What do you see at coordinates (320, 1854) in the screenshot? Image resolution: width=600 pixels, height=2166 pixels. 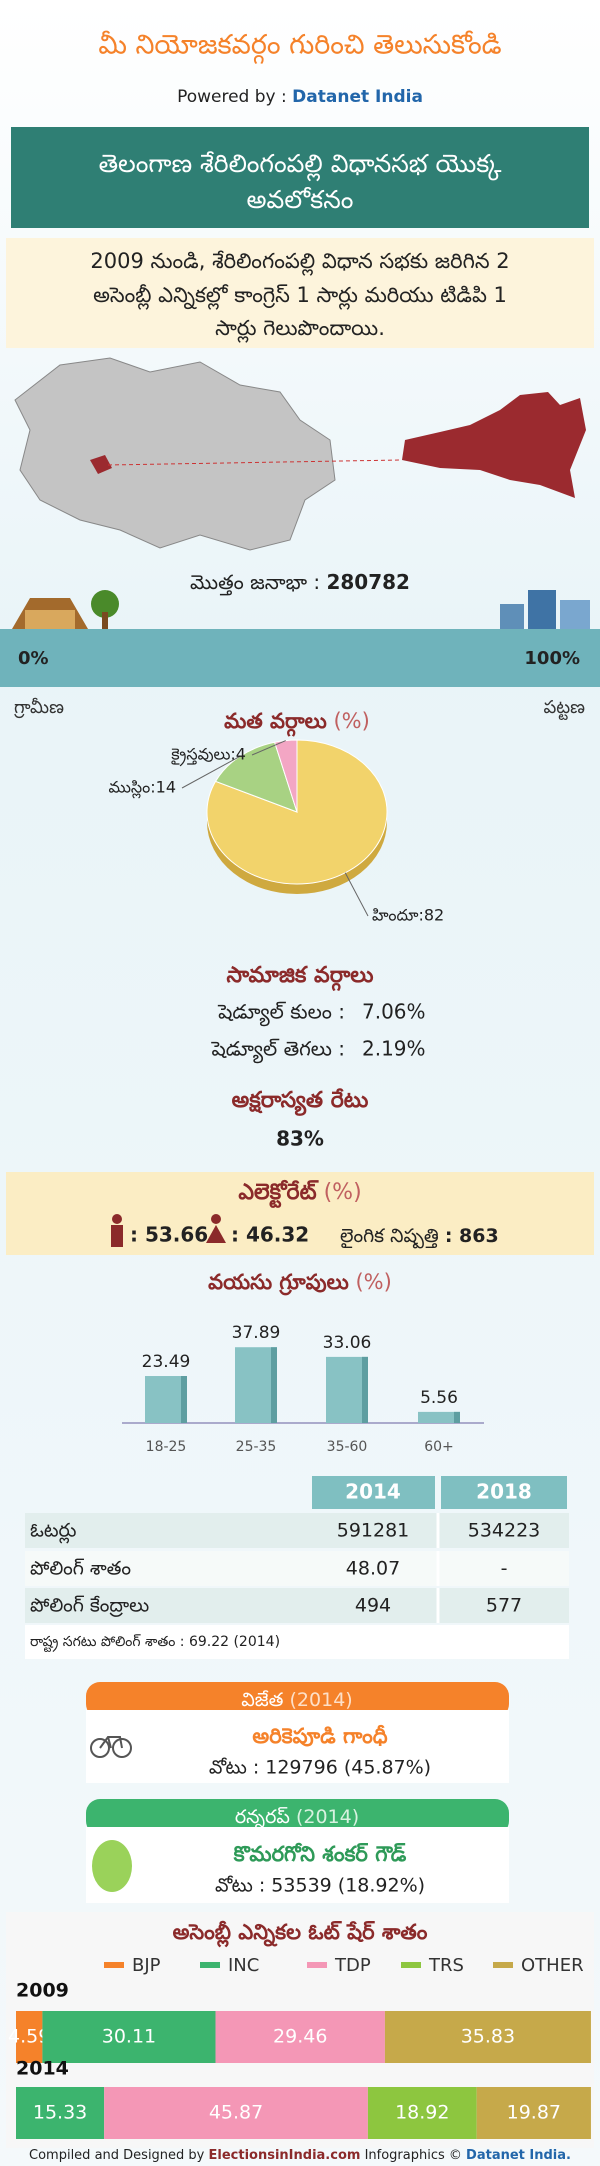 I see `runner-name: కొమరగోని శంకర్ గౌడ్` at bounding box center [320, 1854].